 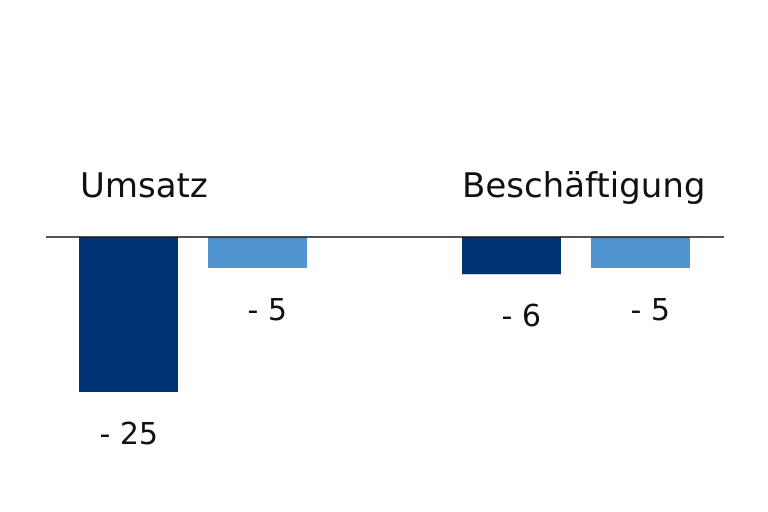 I want to click on value-label-umsatz-series-2: - 5, so click(x=267, y=310).